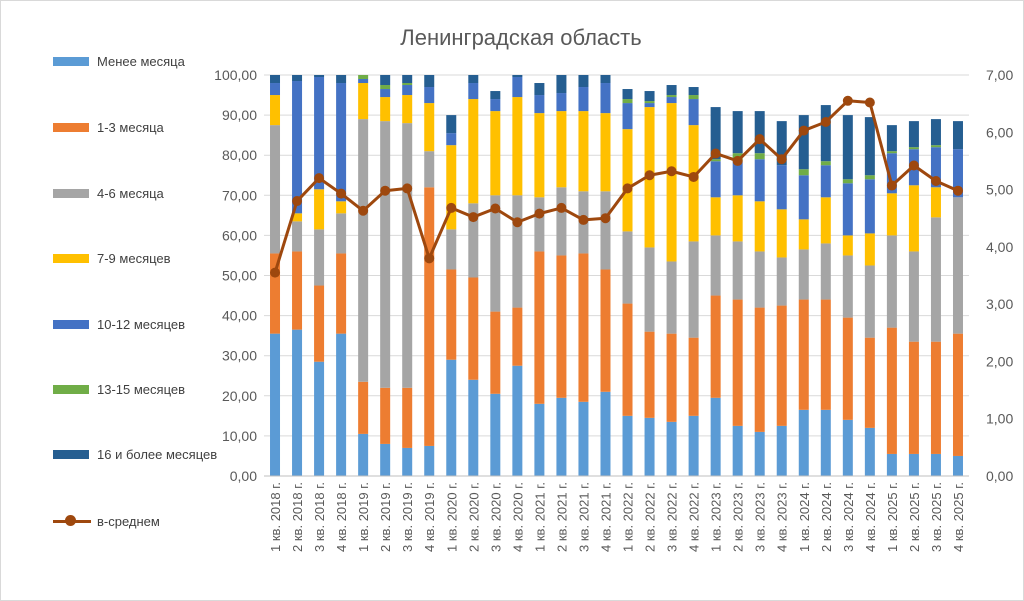 The image size is (1024, 601). What do you see at coordinates (605, 517) in the screenshot?
I see `x-tick-label: 4 кв. 2021 г.` at bounding box center [605, 517].